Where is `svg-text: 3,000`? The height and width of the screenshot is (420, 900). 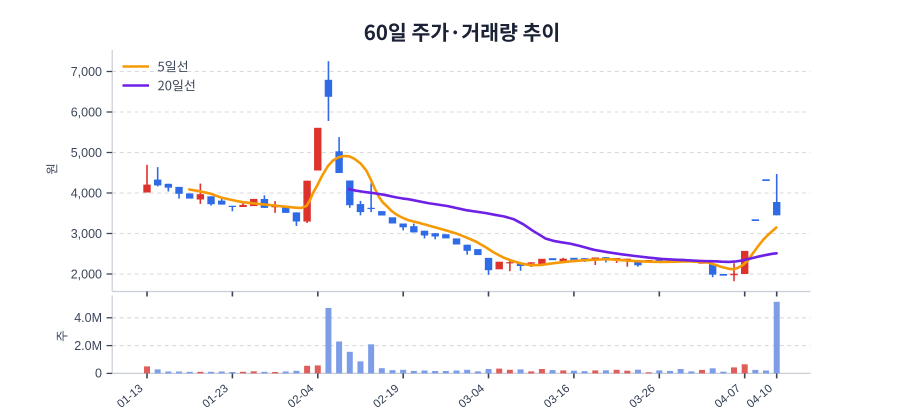 svg-text: 3,000 is located at coordinates (86, 234).